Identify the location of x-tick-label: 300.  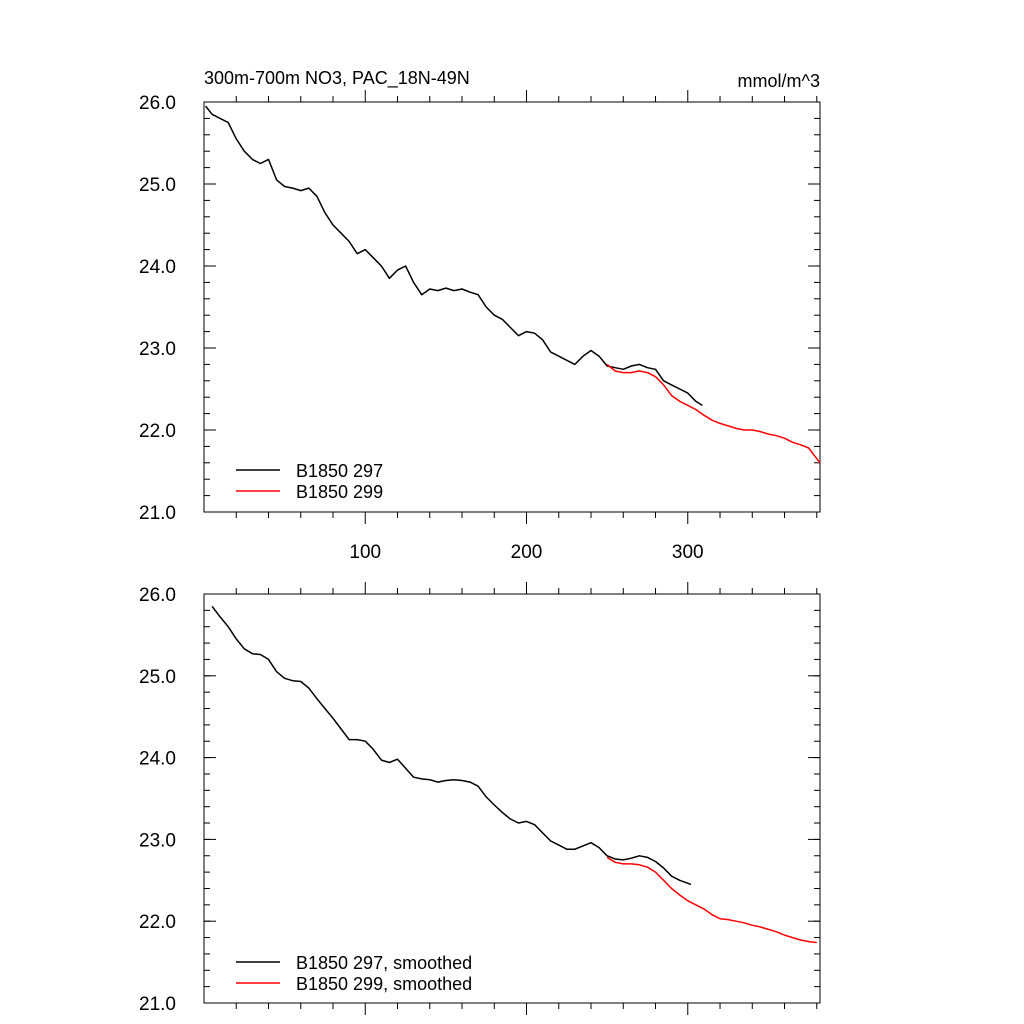
(688, 552).